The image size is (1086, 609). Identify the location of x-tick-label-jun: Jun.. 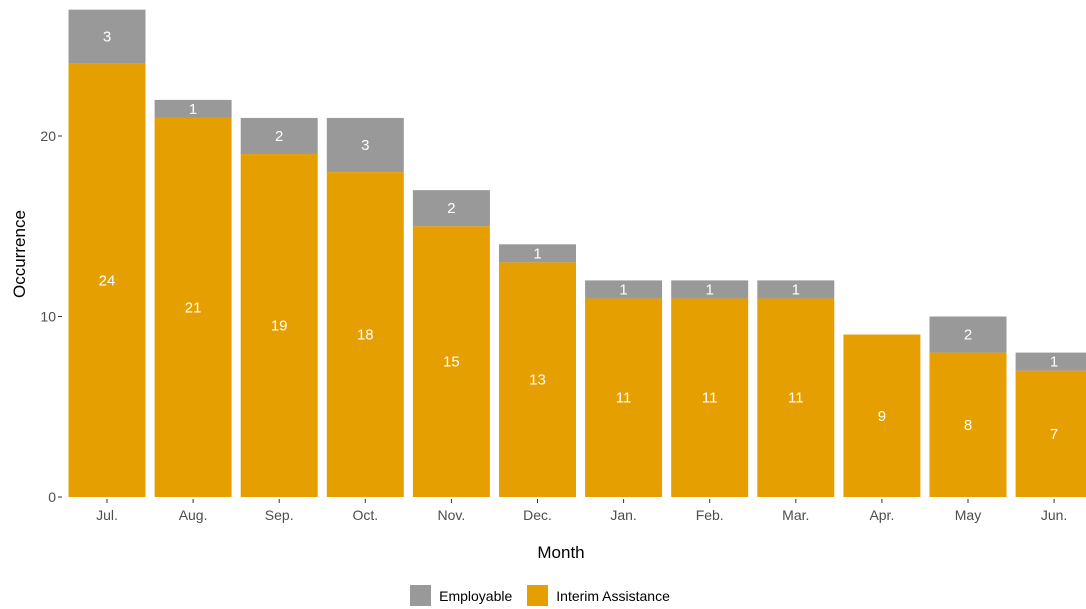
(1054, 515).